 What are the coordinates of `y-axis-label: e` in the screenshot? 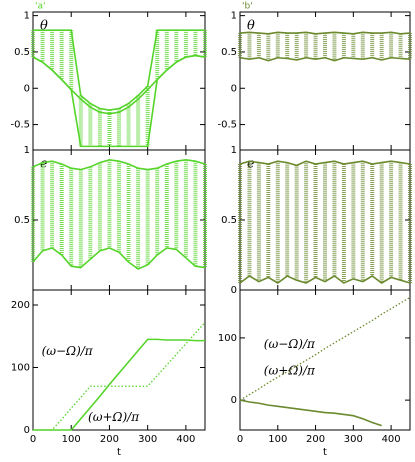 It's located at (44, 164).